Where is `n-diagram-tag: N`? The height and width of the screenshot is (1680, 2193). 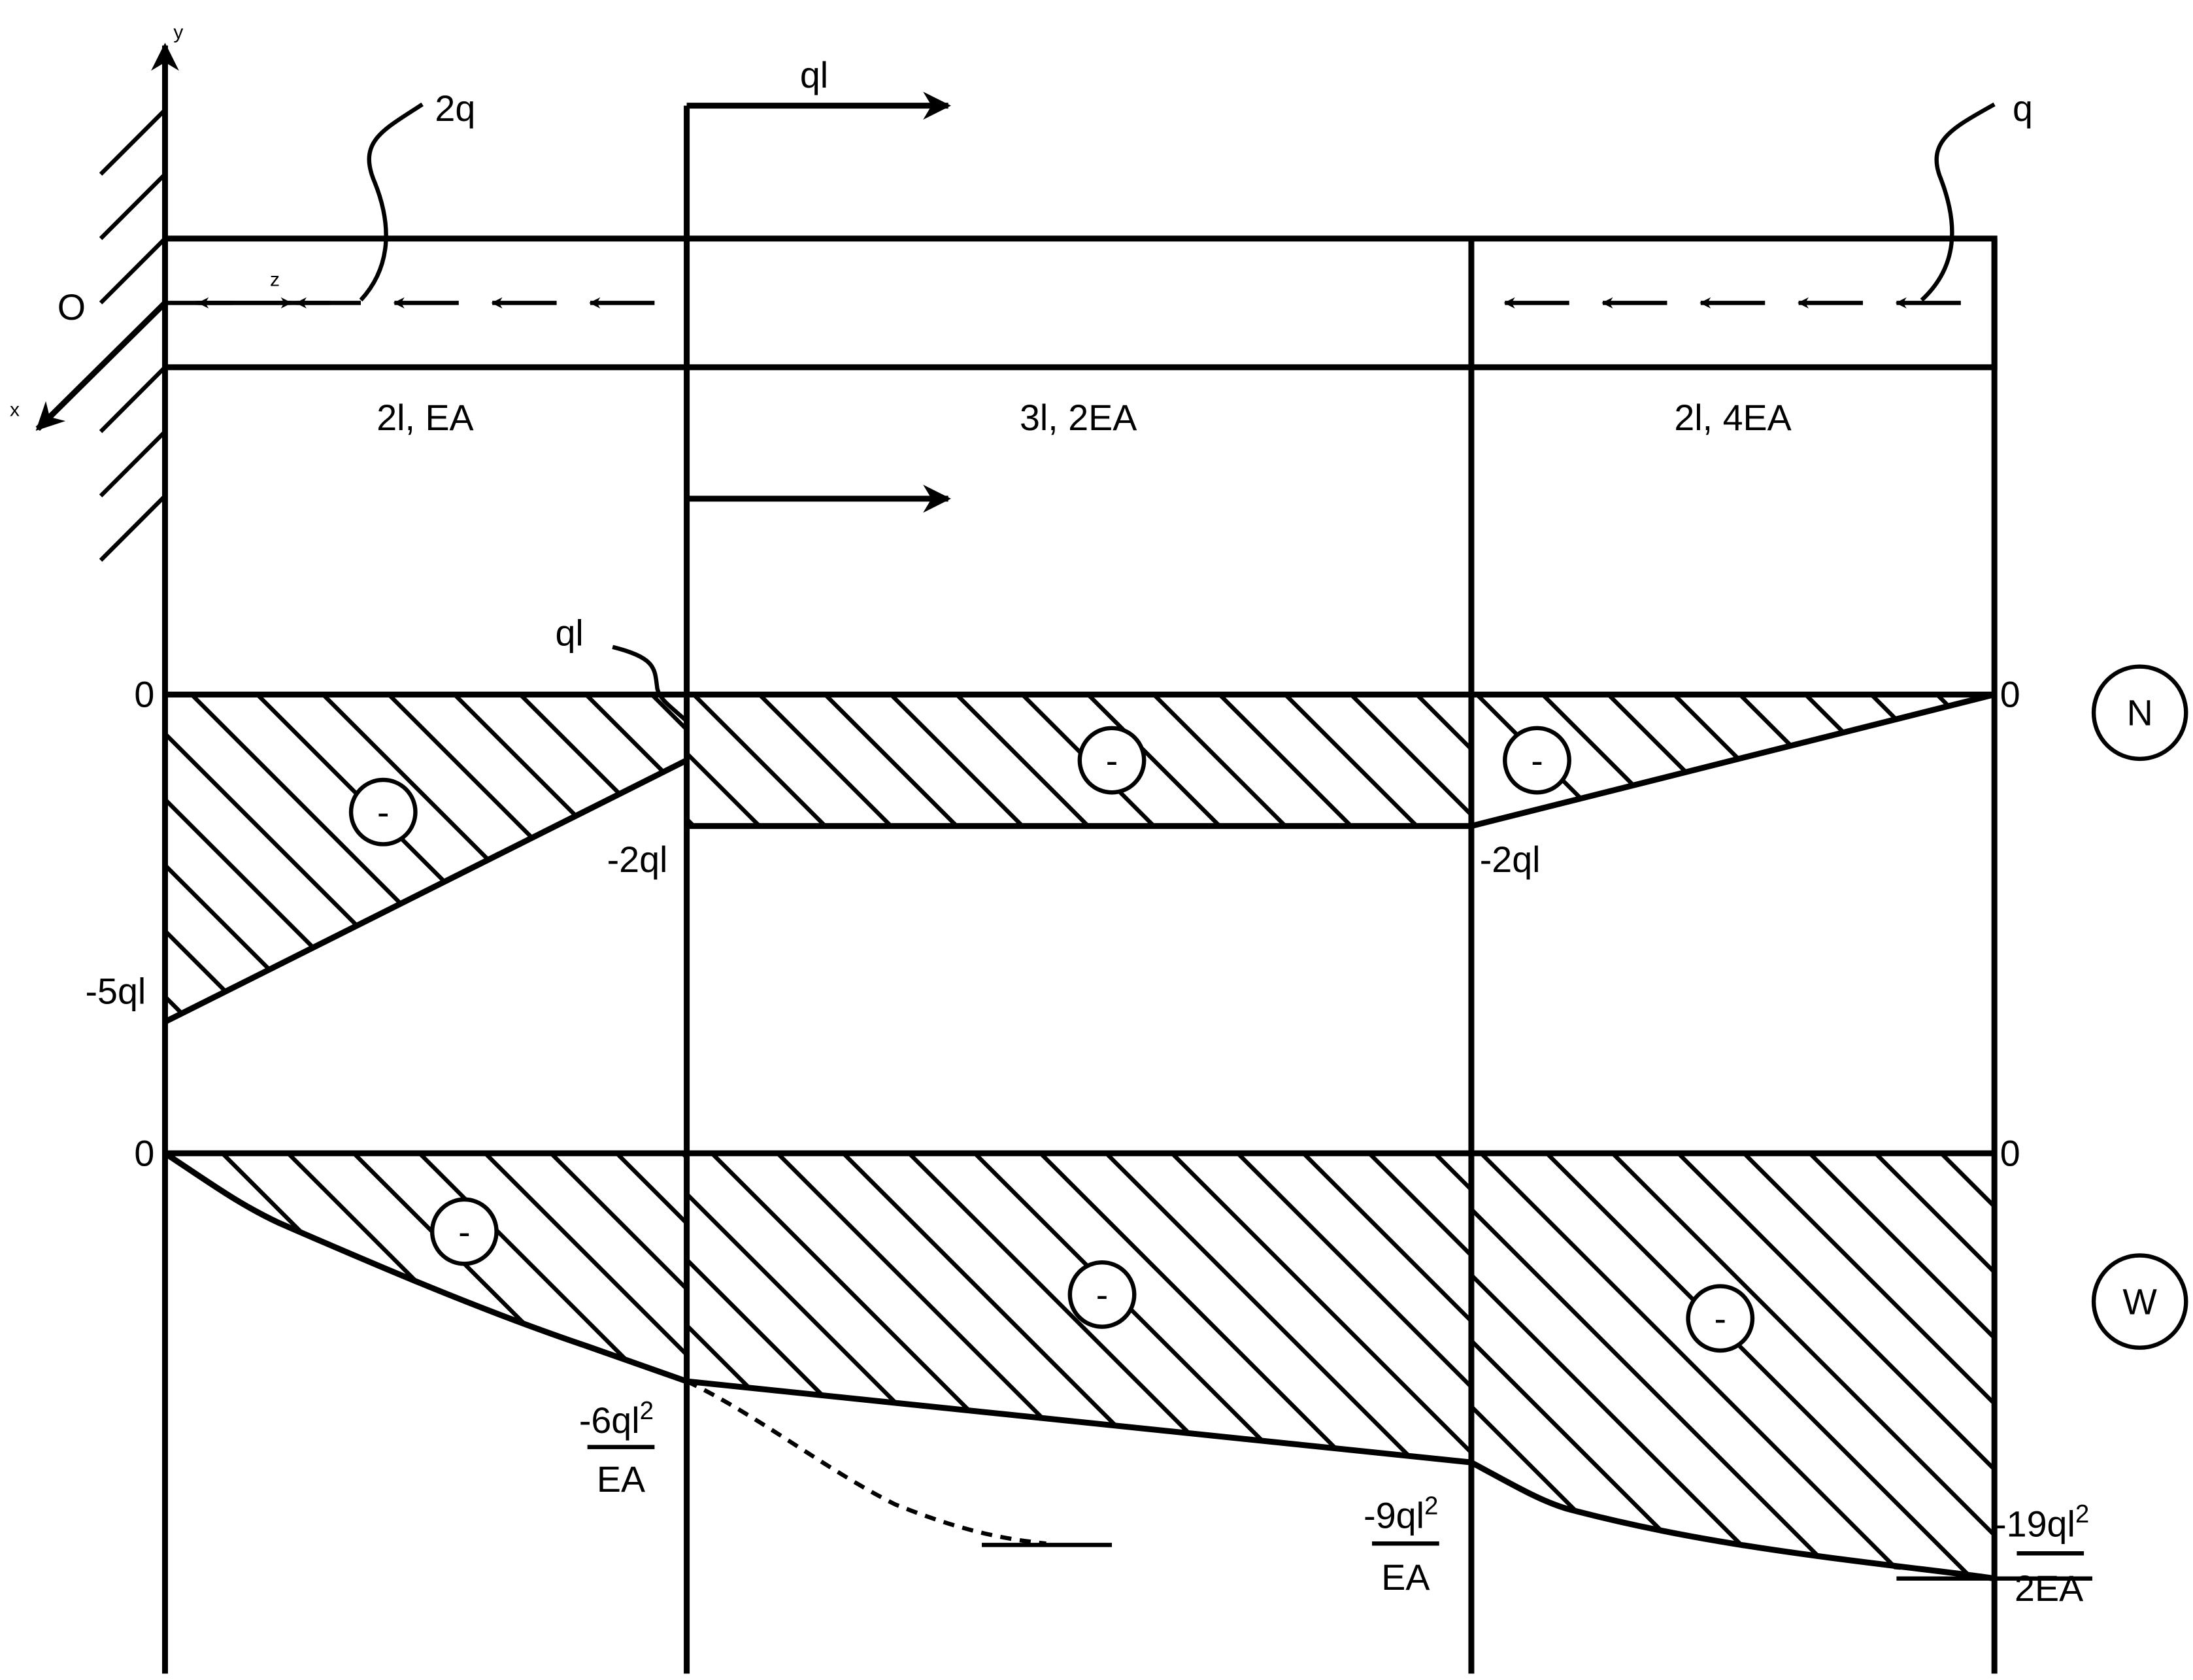 n-diagram-tag: N is located at coordinates (2139, 713).